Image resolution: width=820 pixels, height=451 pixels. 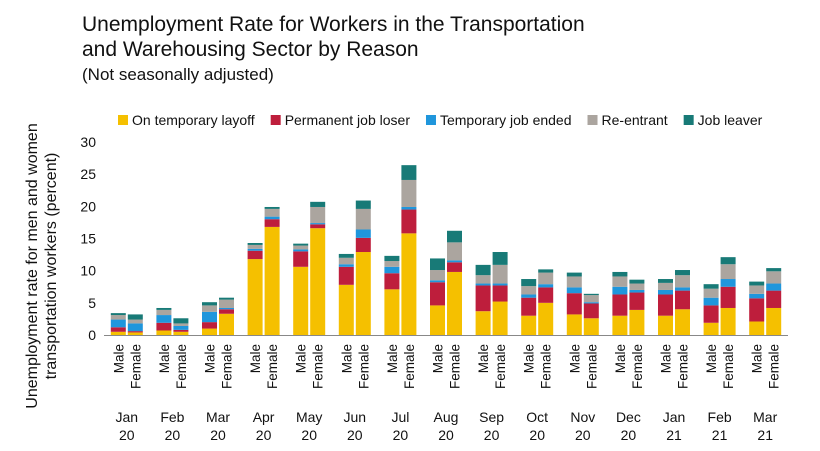 I want to click on month-label: Mar, so click(x=765, y=417).